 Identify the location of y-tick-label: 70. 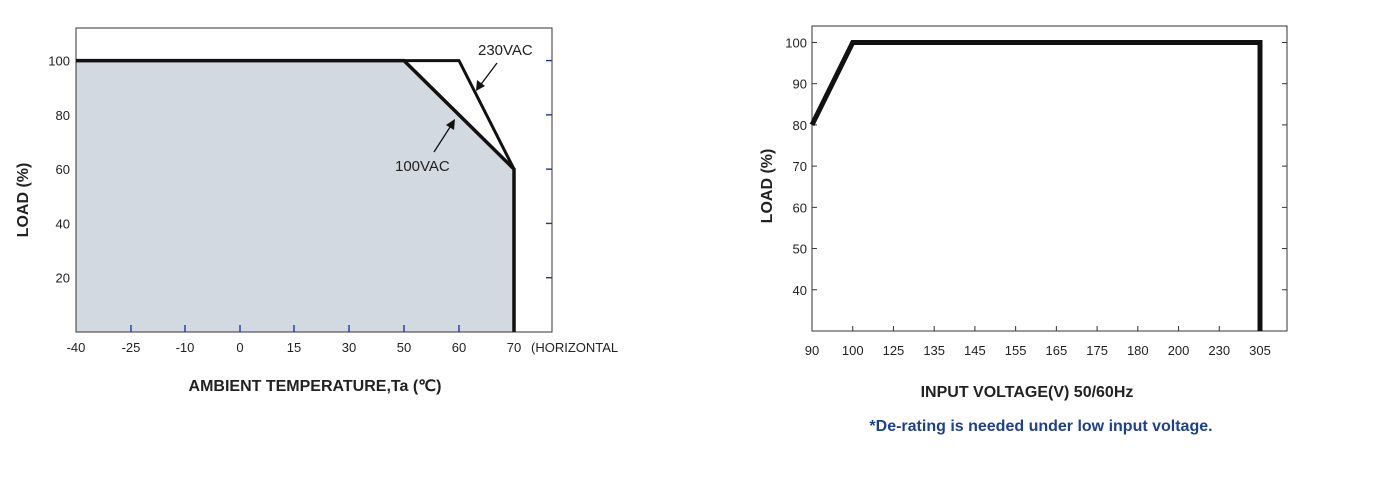
(800, 166).